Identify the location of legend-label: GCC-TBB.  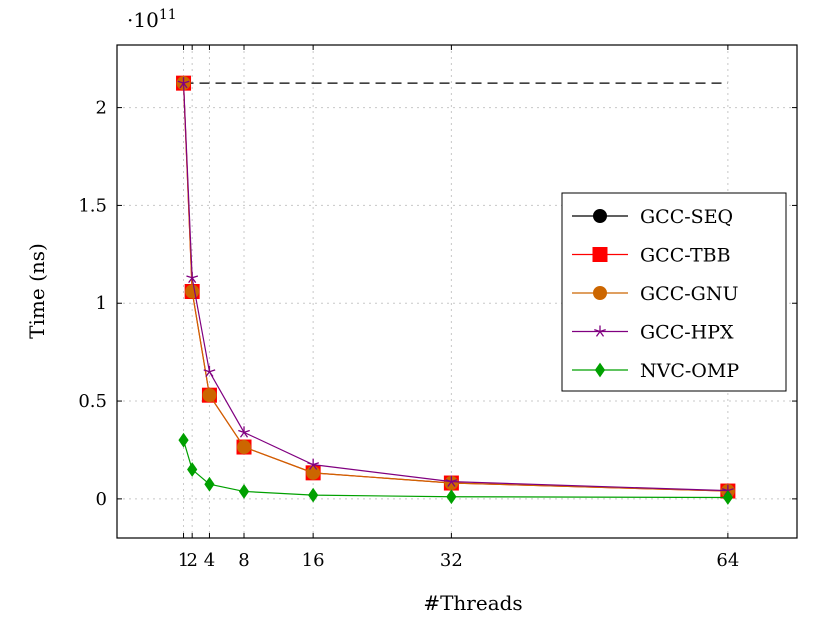
(685, 256).